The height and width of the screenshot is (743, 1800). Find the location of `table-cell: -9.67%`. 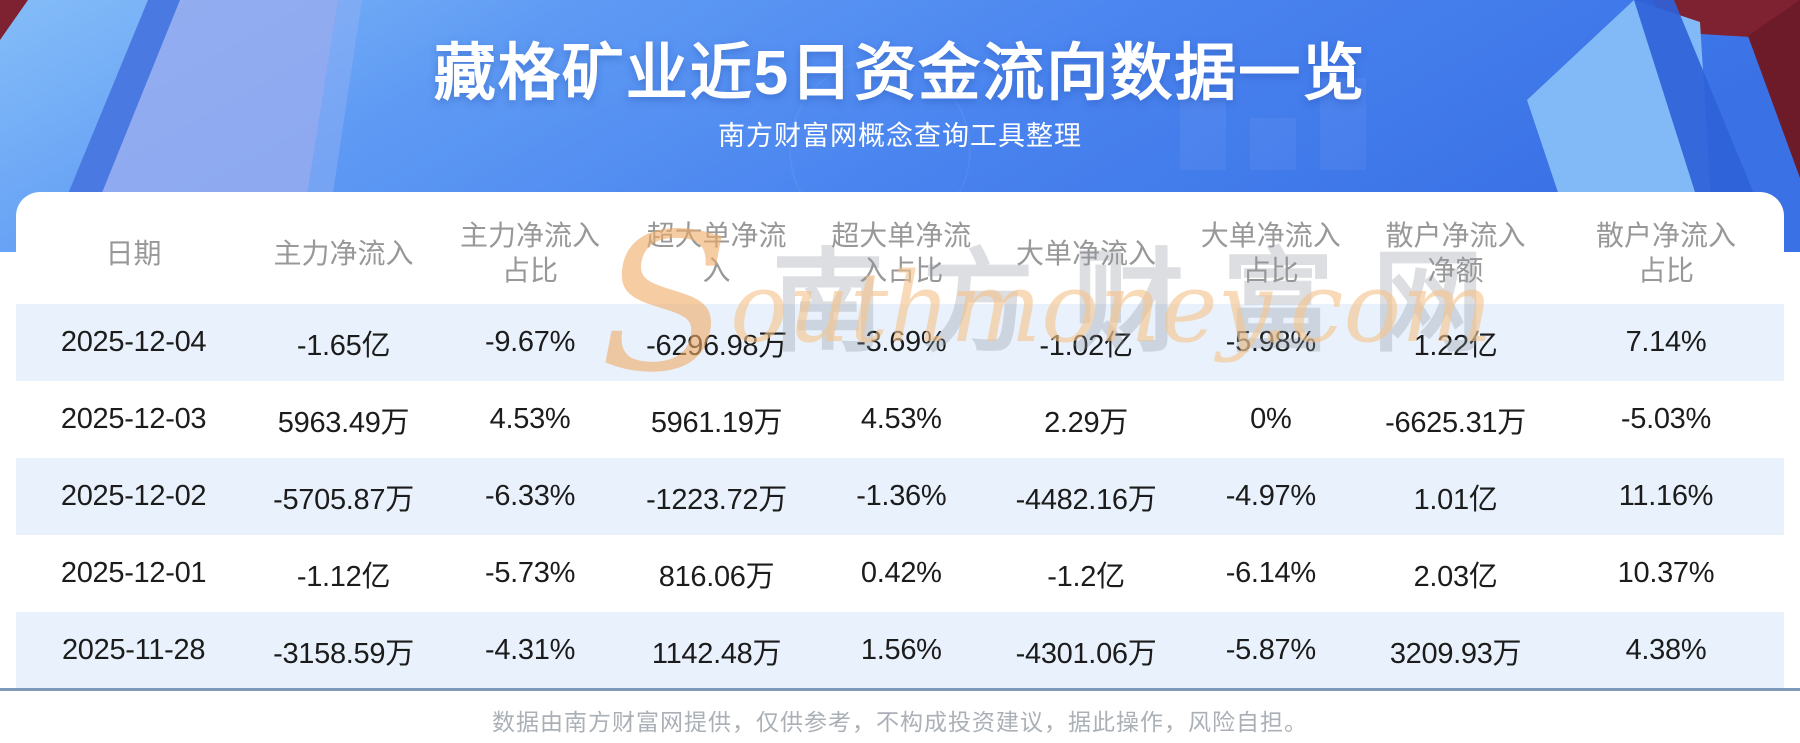

table-cell: -9.67% is located at coordinates (530, 342).